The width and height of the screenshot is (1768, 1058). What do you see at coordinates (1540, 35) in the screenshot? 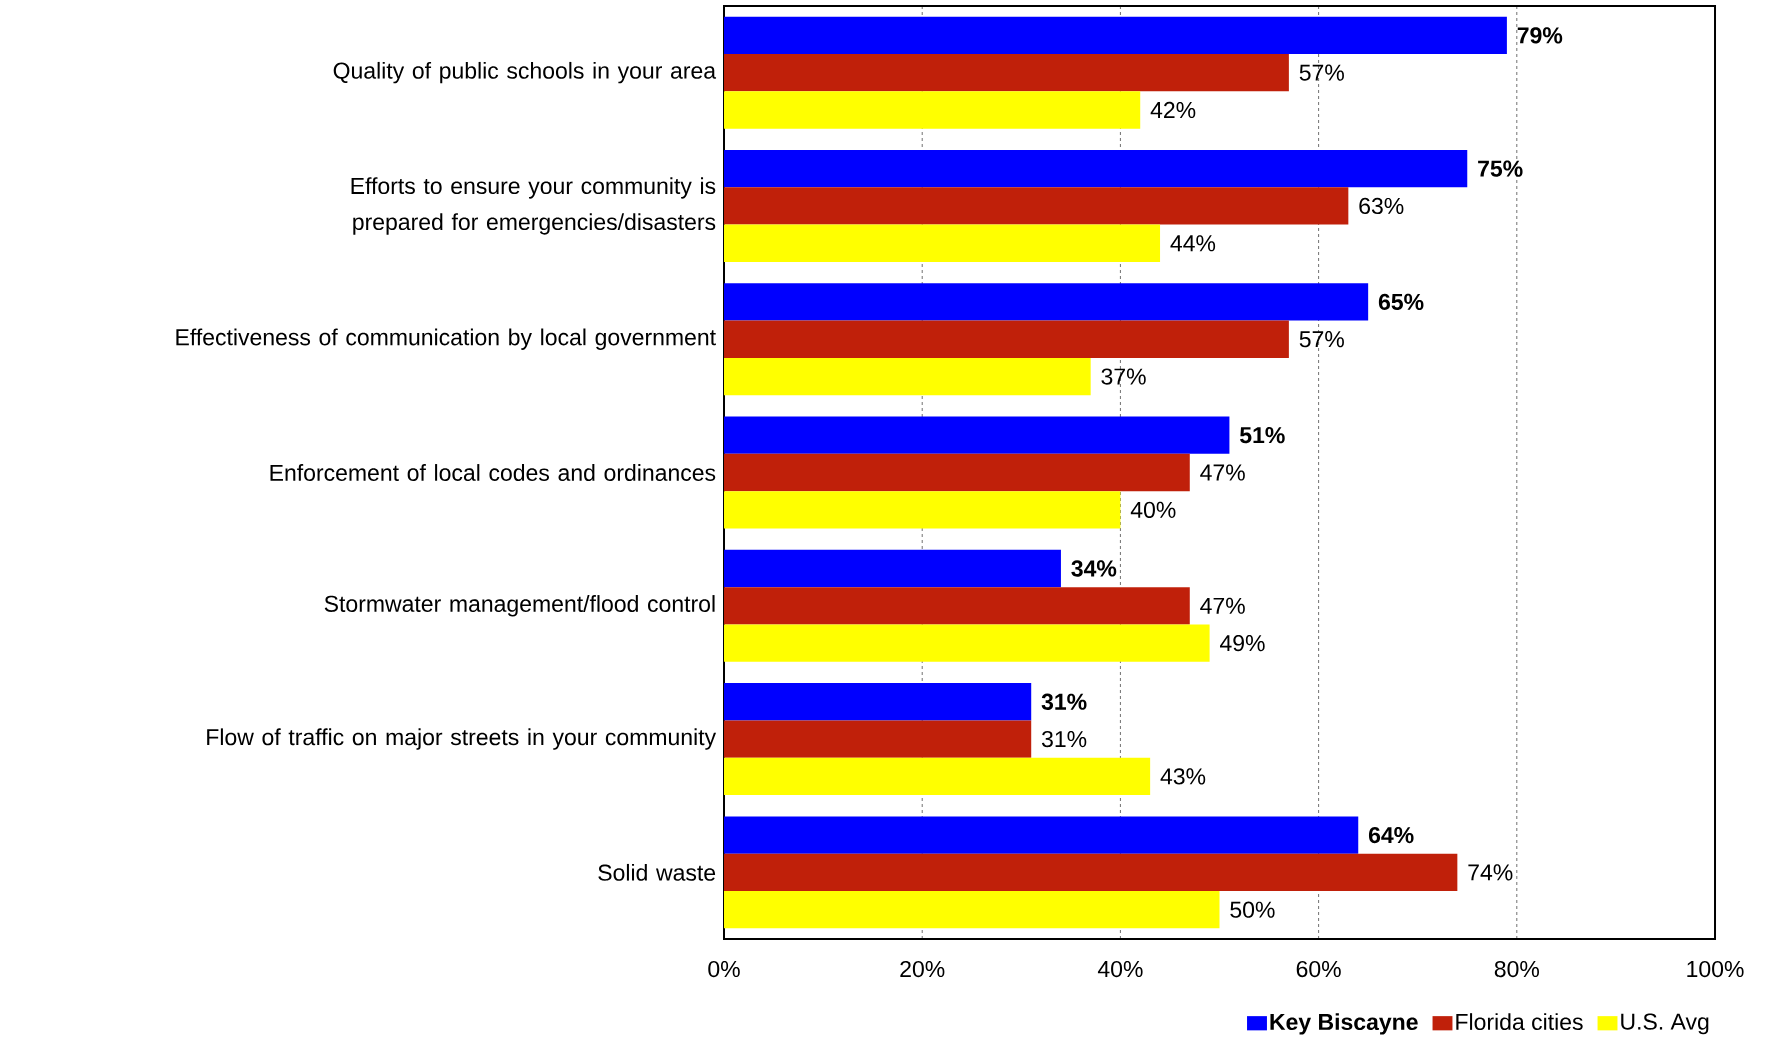
I see `data-label: 79%` at bounding box center [1540, 35].